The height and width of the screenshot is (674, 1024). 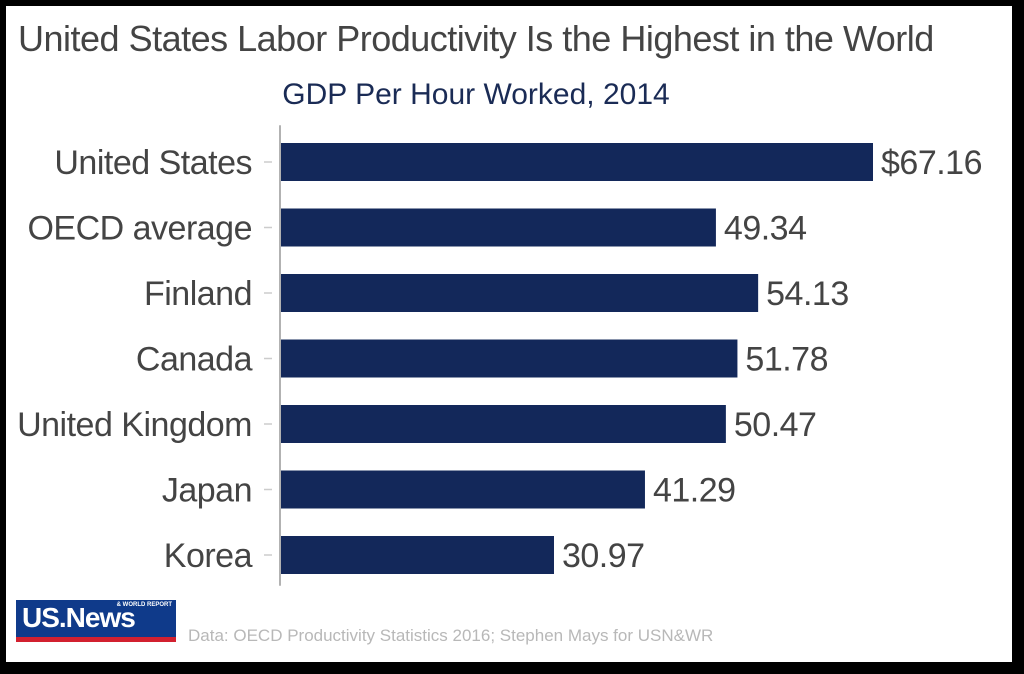 I want to click on logo-text: US.News, so click(x=79, y=617).